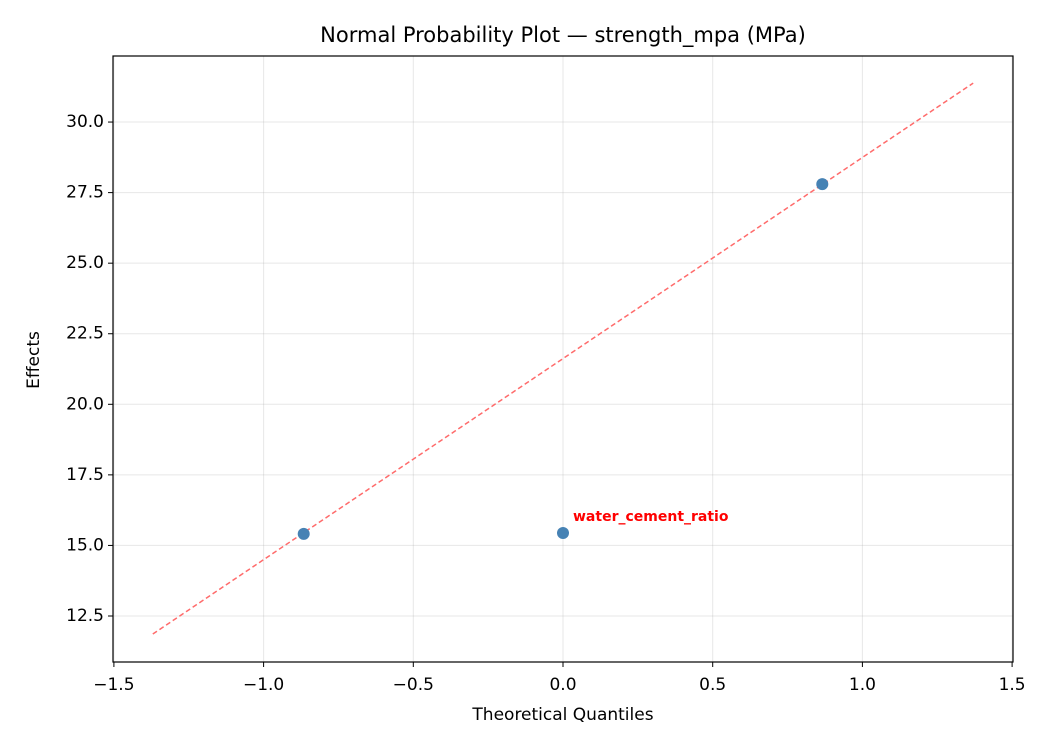  Describe the element at coordinates (712, 685) in the screenshot. I see `x-tick-label: 0.5` at that location.